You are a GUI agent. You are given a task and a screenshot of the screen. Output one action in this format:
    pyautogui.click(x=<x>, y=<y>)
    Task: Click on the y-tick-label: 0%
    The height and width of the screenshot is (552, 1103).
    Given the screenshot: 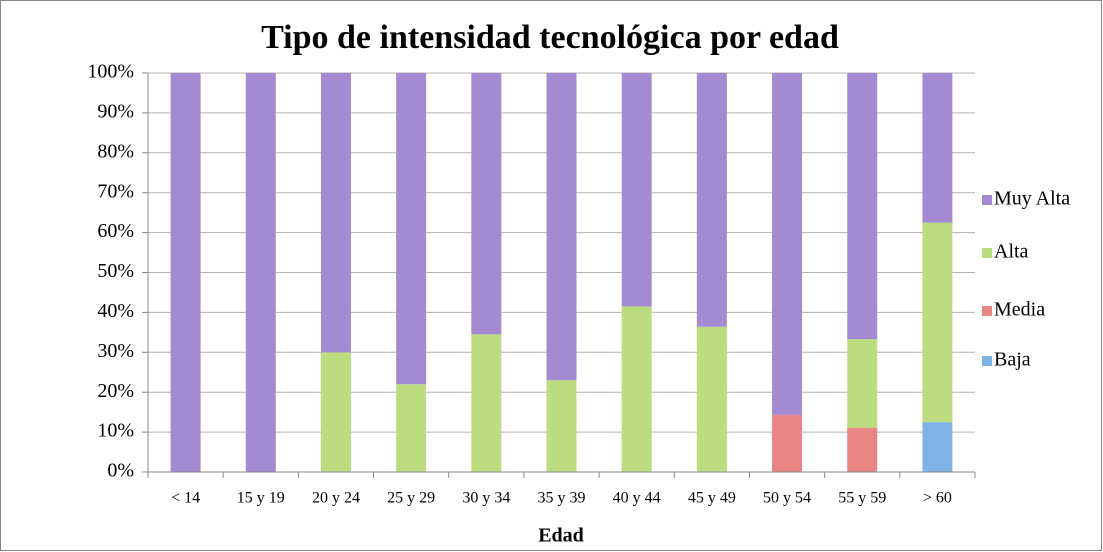 What is the action you would take?
    pyautogui.click(x=120, y=471)
    